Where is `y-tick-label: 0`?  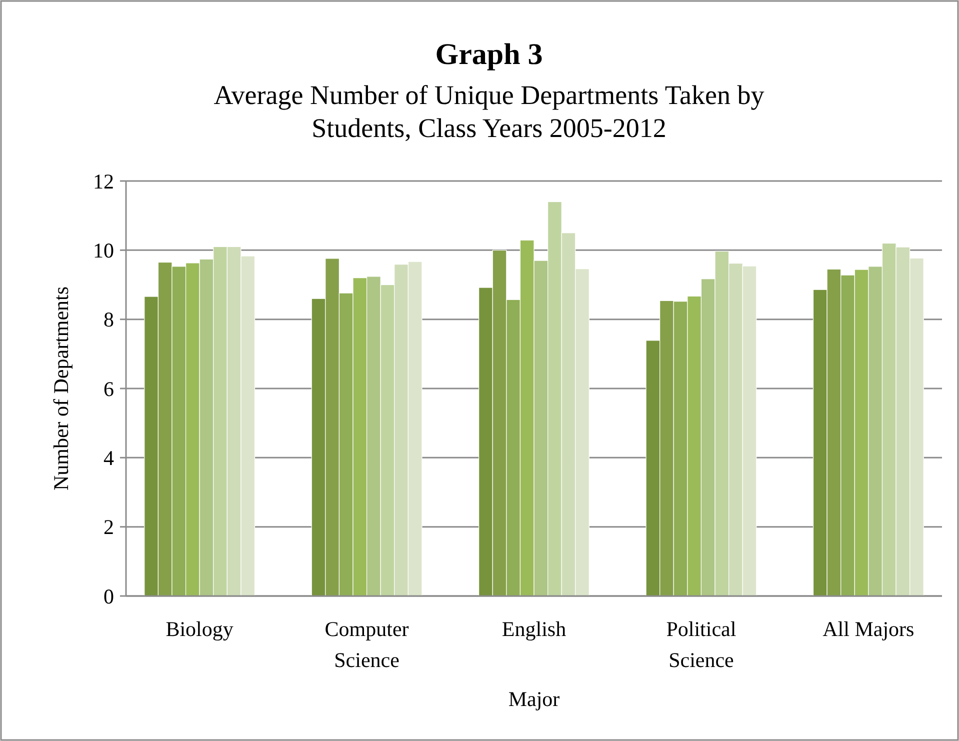 y-tick-label: 0 is located at coordinates (109, 596).